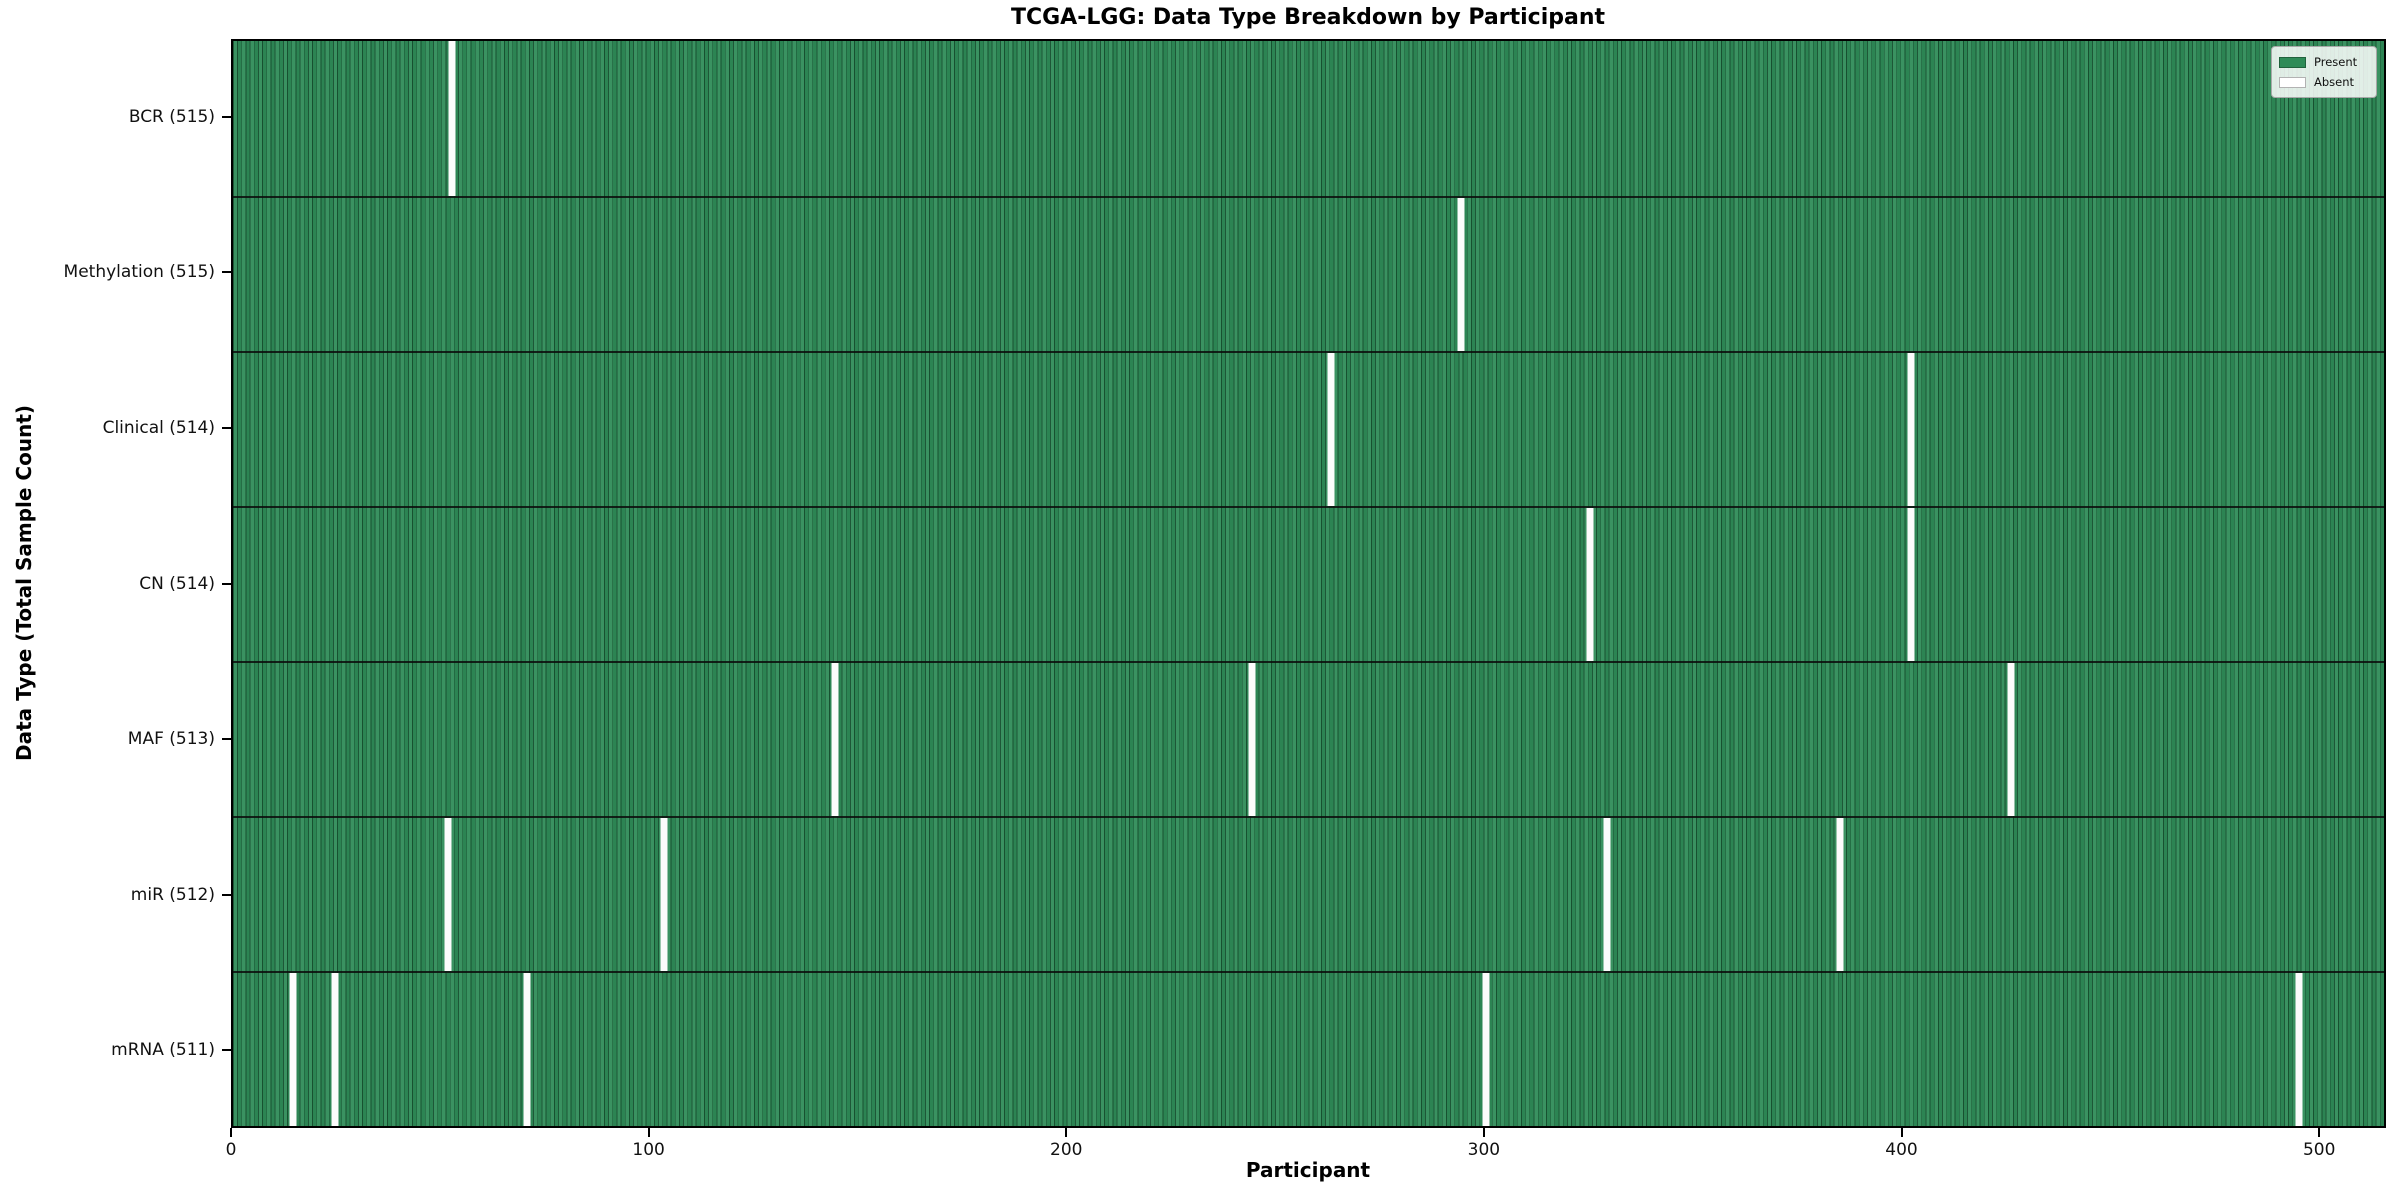 This screenshot has height=1200, width=2400. What do you see at coordinates (24, 583) in the screenshot?
I see `y-axis-label: Data Type (Total Sample Count)` at bounding box center [24, 583].